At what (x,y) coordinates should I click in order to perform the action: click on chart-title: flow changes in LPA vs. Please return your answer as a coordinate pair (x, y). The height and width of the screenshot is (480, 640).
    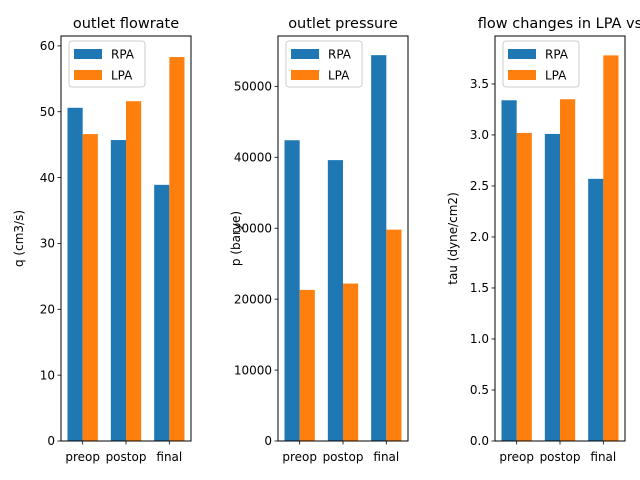
    Looking at the image, I should click on (559, 24).